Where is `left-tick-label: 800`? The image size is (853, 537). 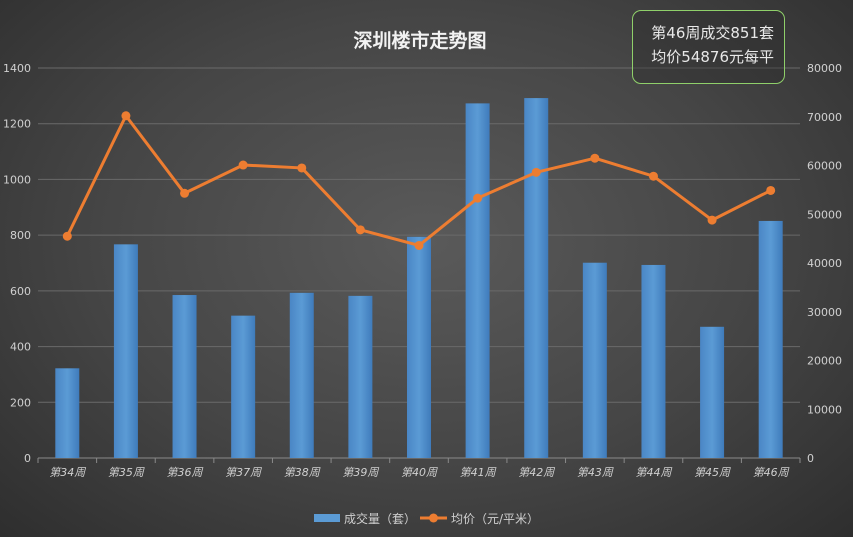
left-tick-label: 800 is located at coordinates (20, 235).